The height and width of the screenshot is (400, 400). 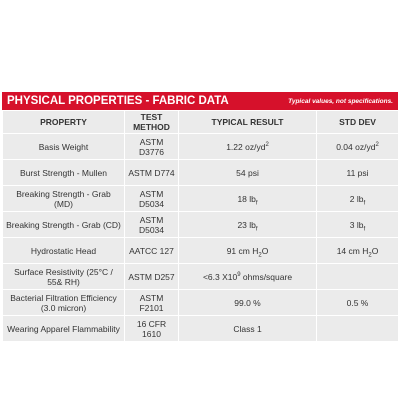 What do you see at coordinates (151, 276) in the screenshot?
I see `table-cell: ASTM D257` at bounding box center [151, 276].